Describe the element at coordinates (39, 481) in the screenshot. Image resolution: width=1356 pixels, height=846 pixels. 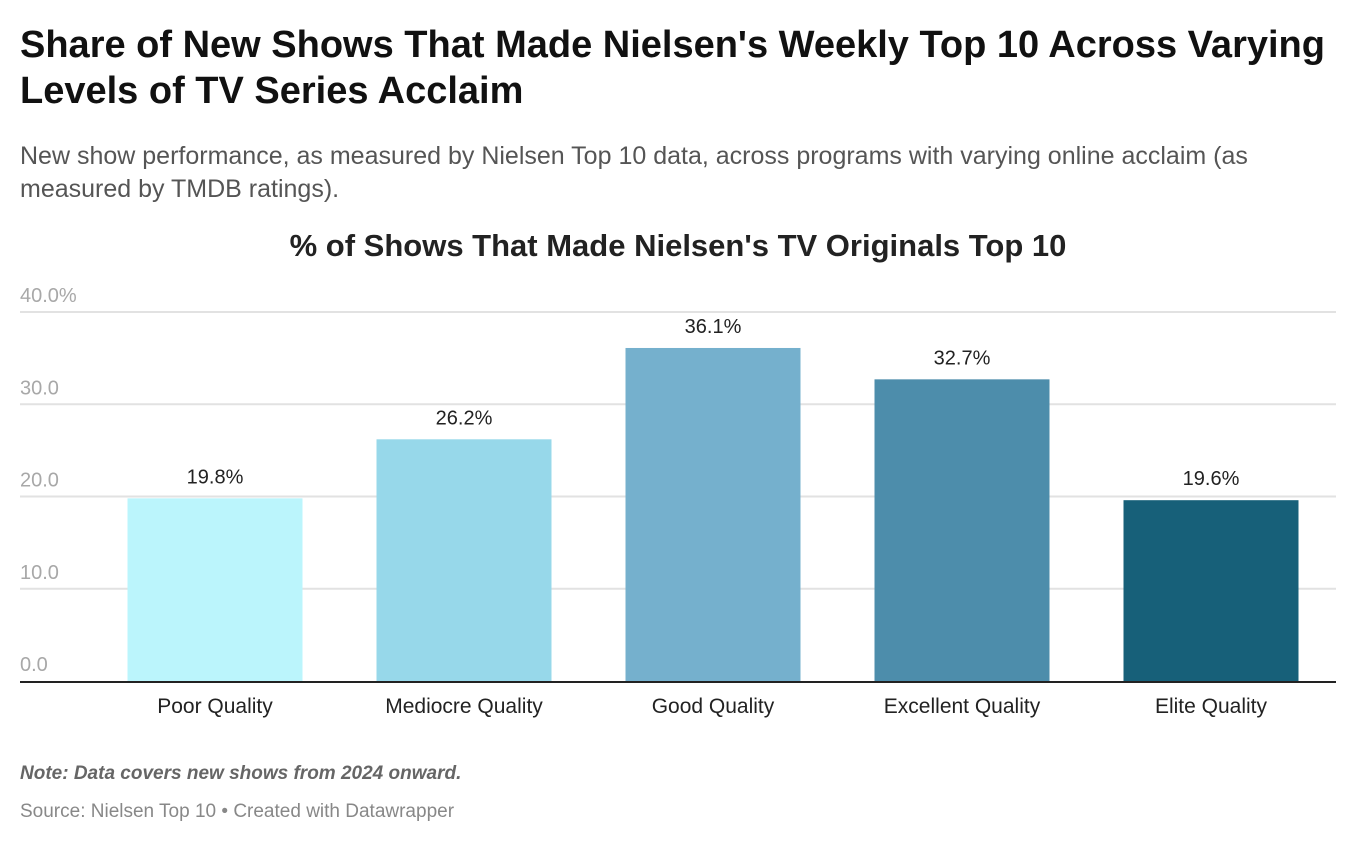
I see `y-tick-label: 20.0` at that location.